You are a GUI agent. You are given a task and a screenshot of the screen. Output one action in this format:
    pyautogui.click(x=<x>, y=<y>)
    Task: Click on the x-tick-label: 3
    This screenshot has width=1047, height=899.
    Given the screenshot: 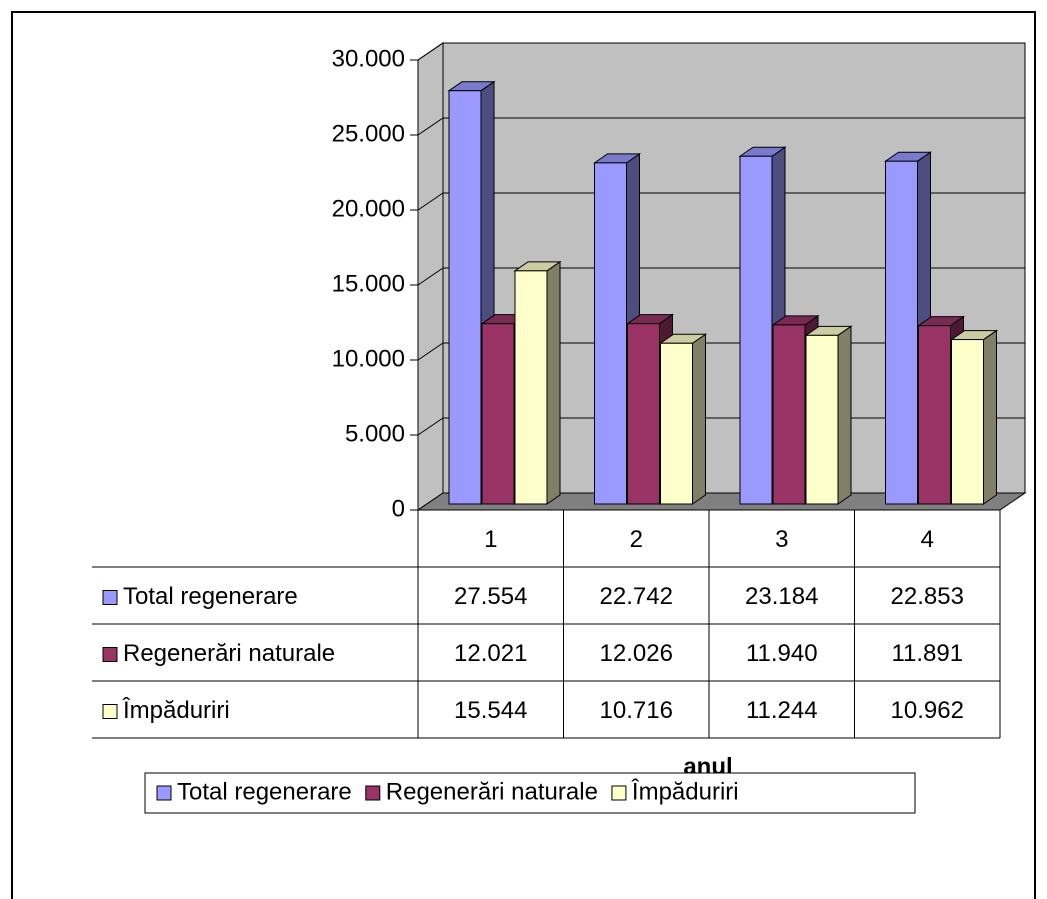 What is the action you would take?
    pyautogui.click(x=781, y=539)
    